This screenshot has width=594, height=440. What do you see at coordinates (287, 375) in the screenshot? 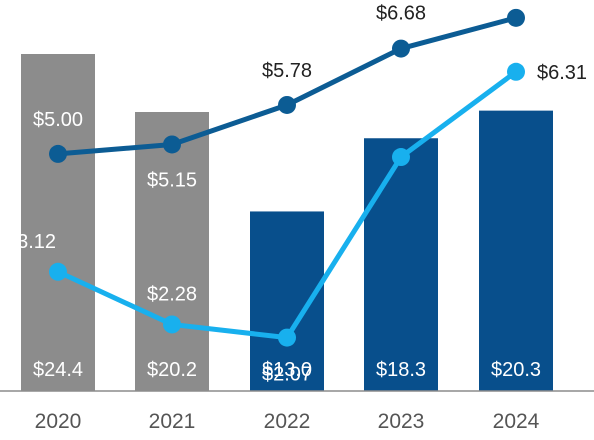
I see `series-2-value-label-2022: $2.07` at bounding box center [287, 375].